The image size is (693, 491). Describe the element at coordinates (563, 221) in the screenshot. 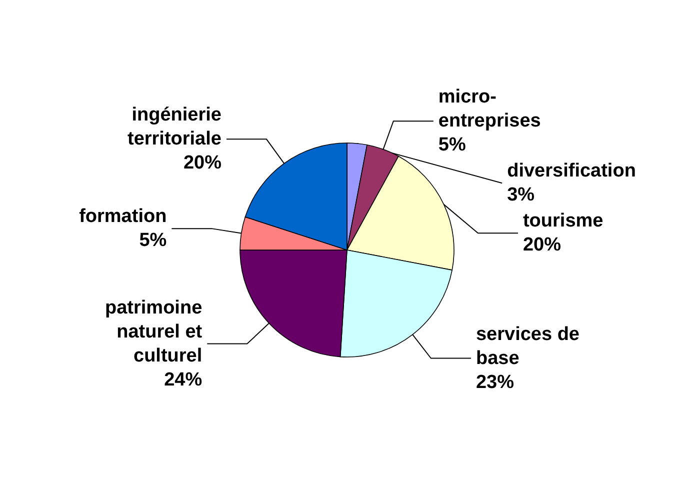

I see `slice-label: tourisme` at that location.